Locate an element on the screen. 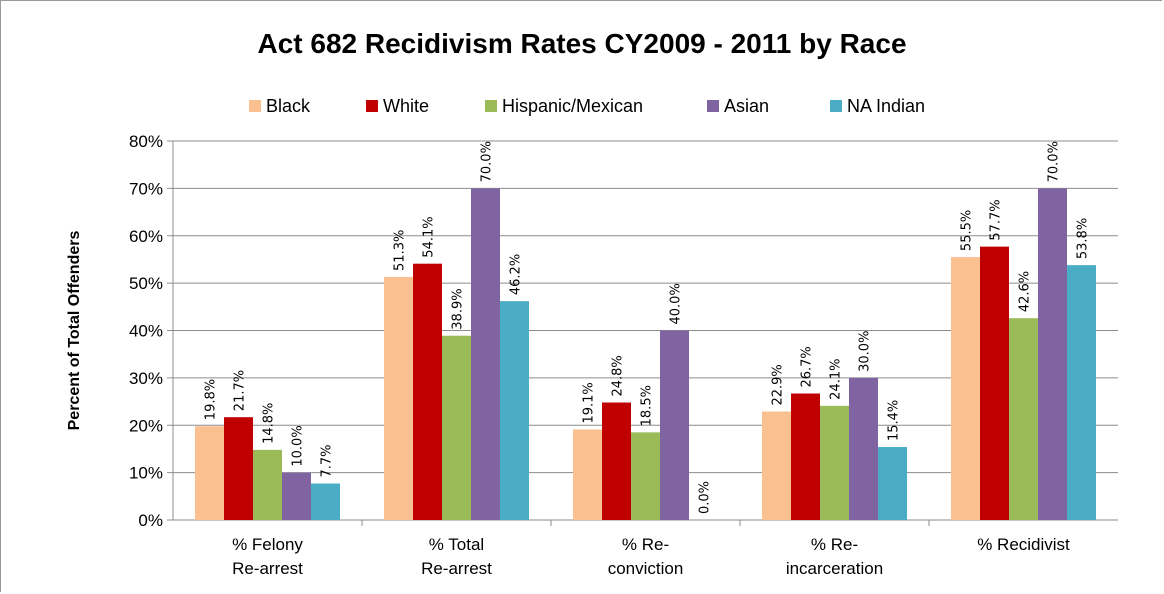 Image resolution: width=1164 pixels, height=594 pixels. y-tick-label: 80% is located at coordinates (146, 141).